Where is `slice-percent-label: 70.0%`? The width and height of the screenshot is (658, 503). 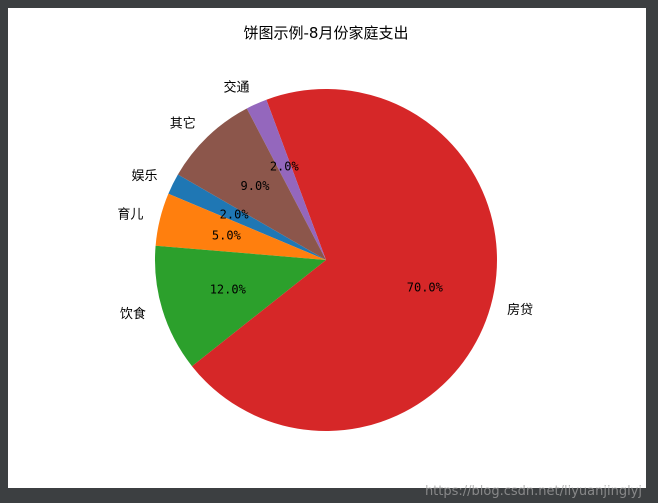
slice-percent-label: 70.0% is located at coordinates (425, 288).